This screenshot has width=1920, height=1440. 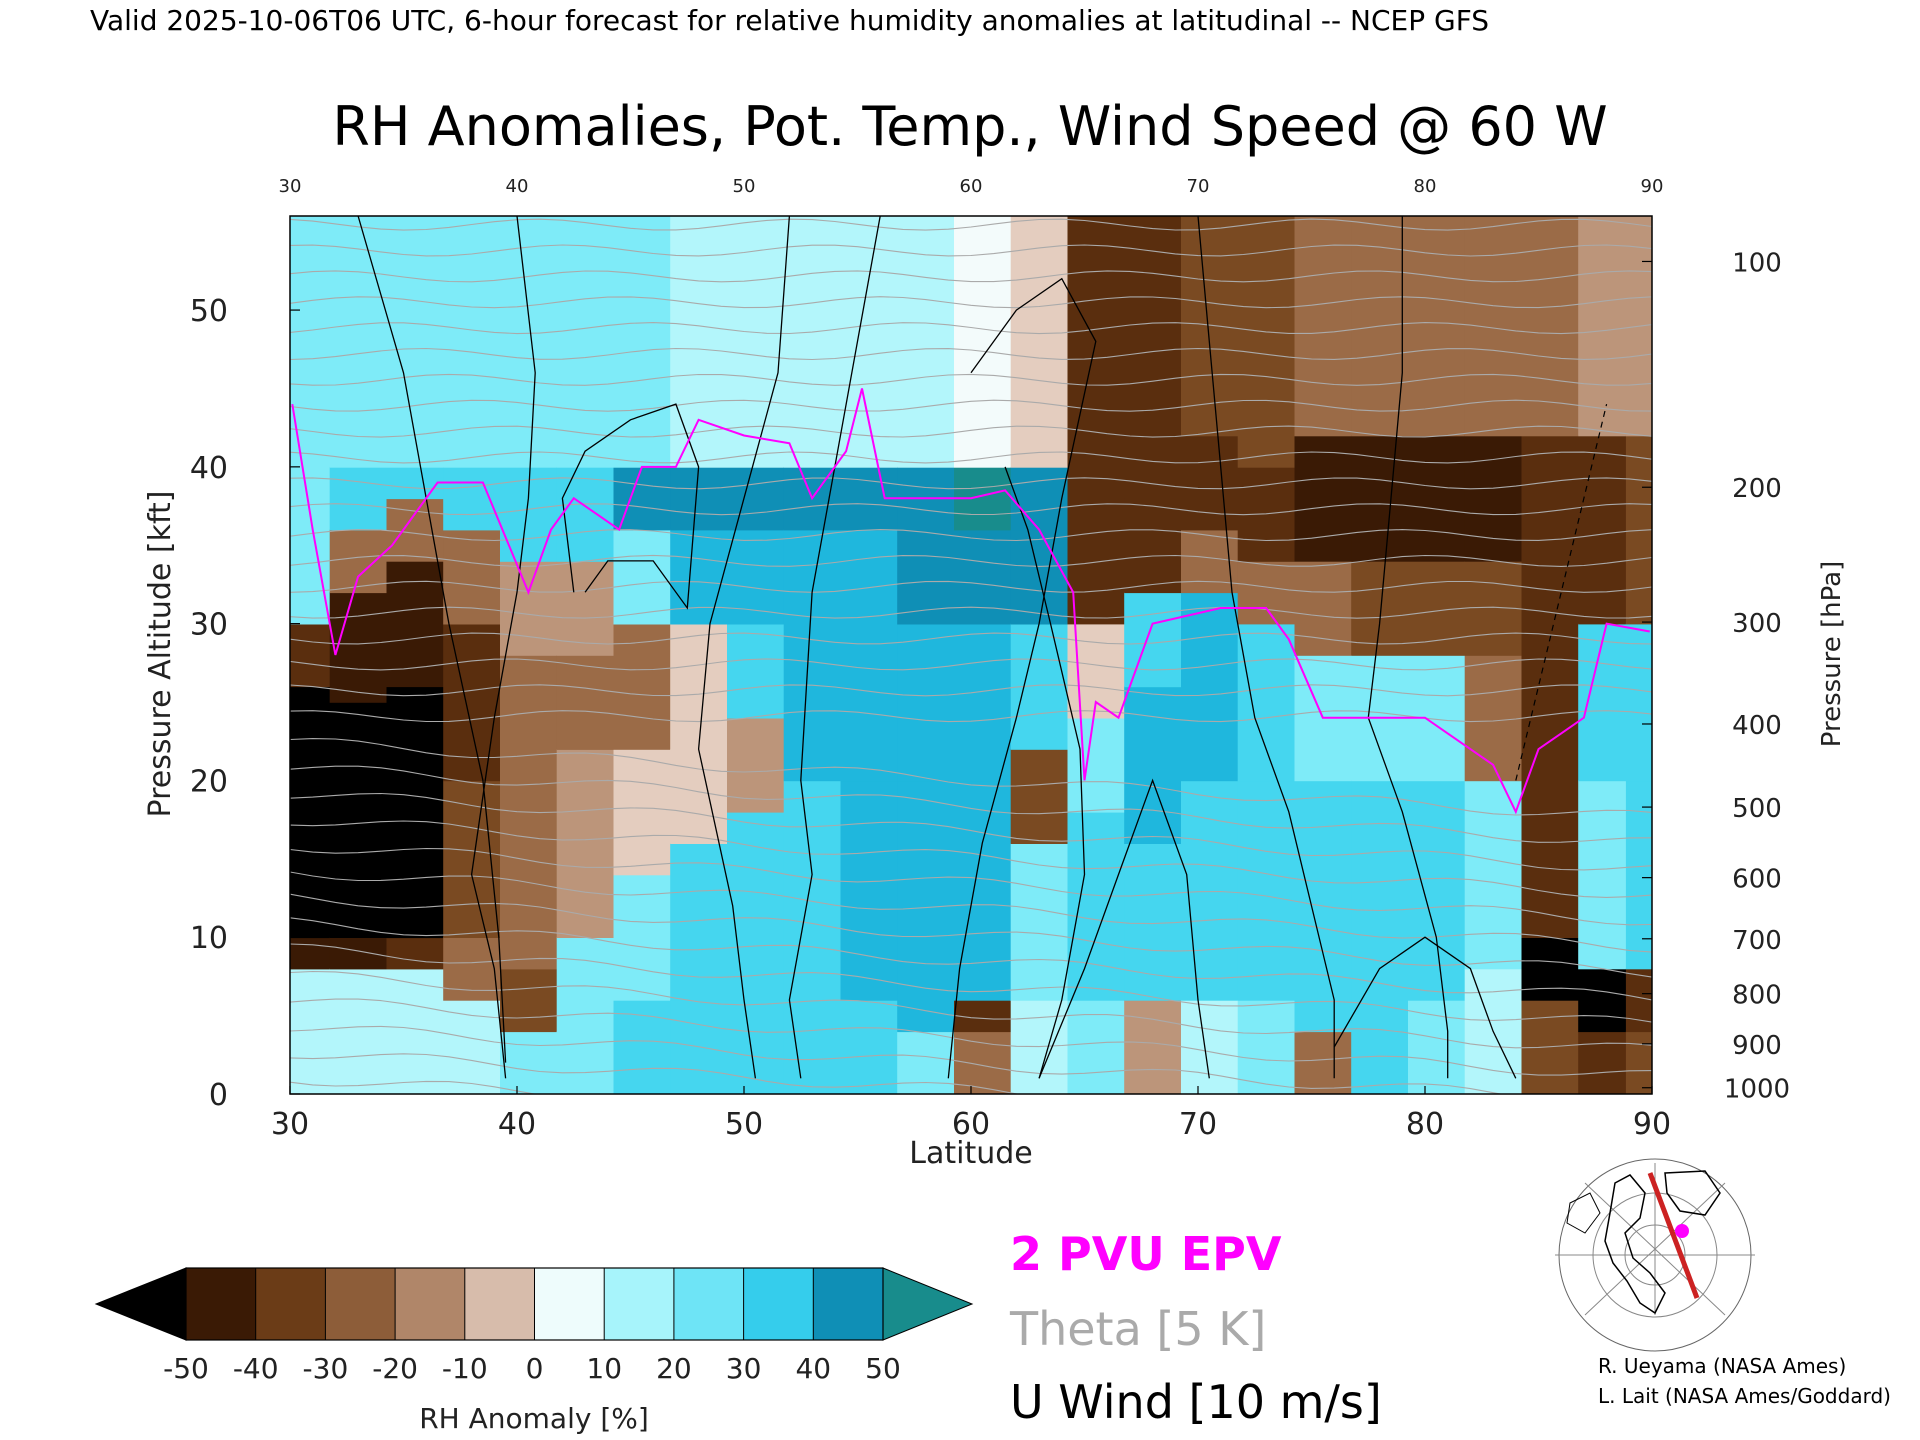 I want to click on pressure-tick-label: 400, so click(x=1757, y=726).